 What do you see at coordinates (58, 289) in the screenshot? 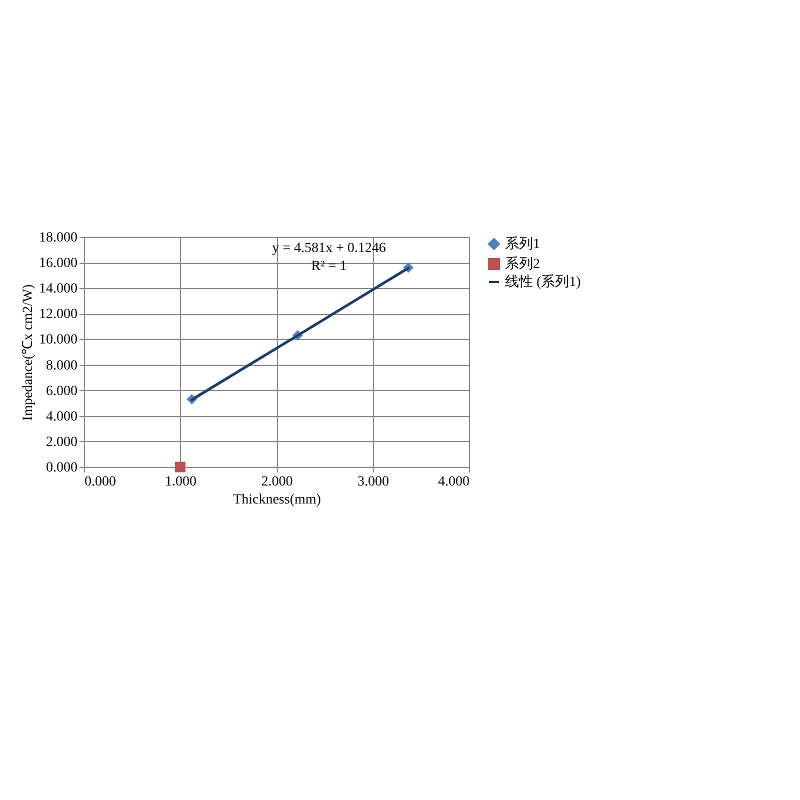
I see `y-tick-label: 14.000` at bounding box center [58, 289].